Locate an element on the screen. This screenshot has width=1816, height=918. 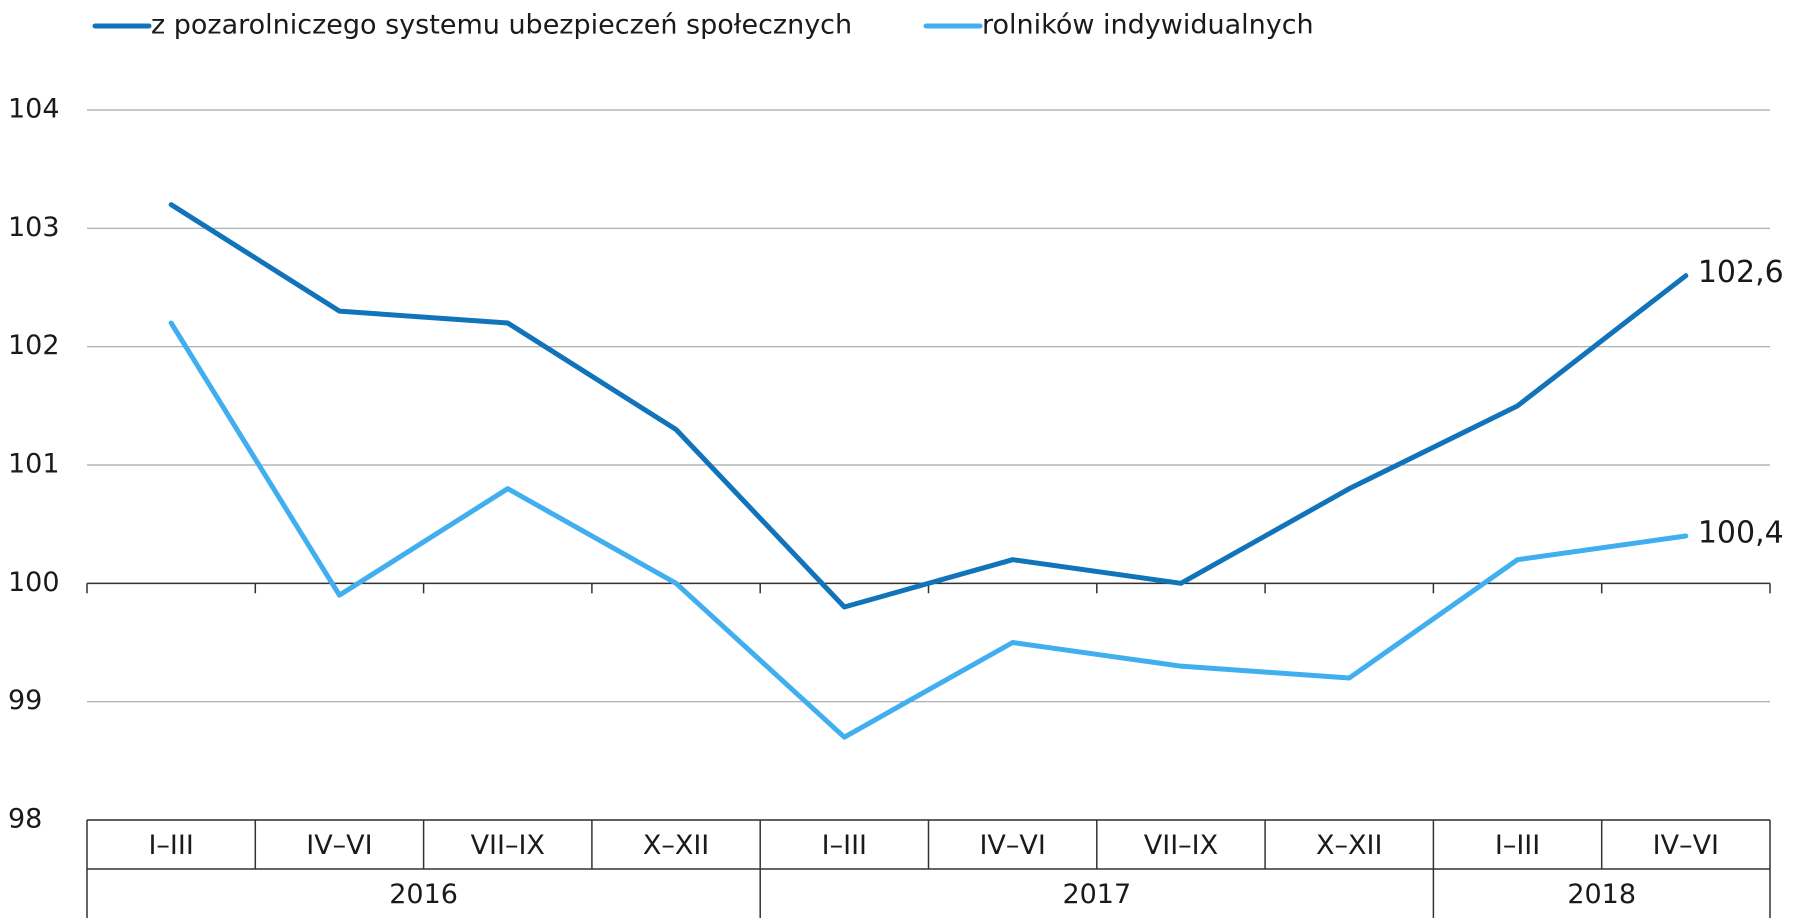
y-tick-label: 103 is located at coordinates (34, 227).